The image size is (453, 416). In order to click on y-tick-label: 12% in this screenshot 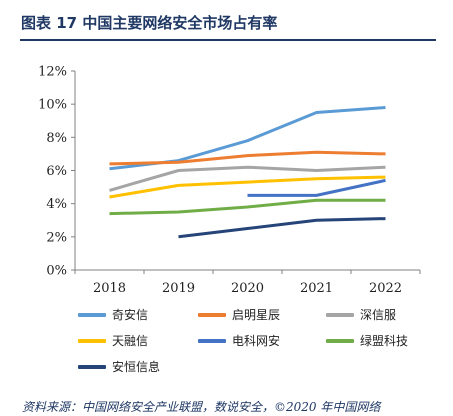, I will do `click(52, 72)`.